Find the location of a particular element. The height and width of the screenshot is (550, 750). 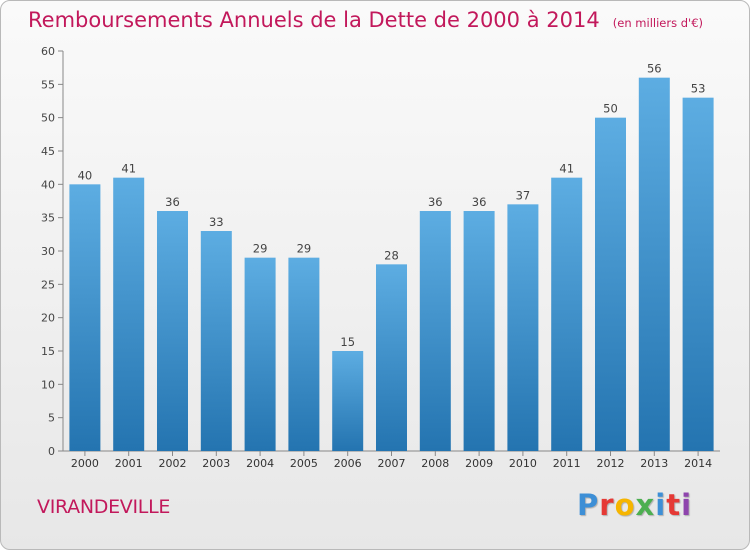

logo-letter: t is located at coordinates (674, 505).